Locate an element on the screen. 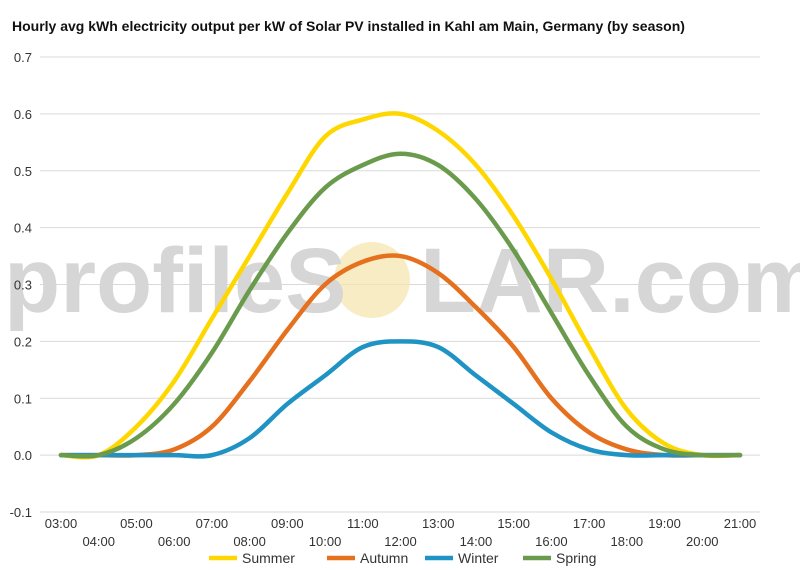  y-tick-label: 0.0 is located at coordinates (23, 455).